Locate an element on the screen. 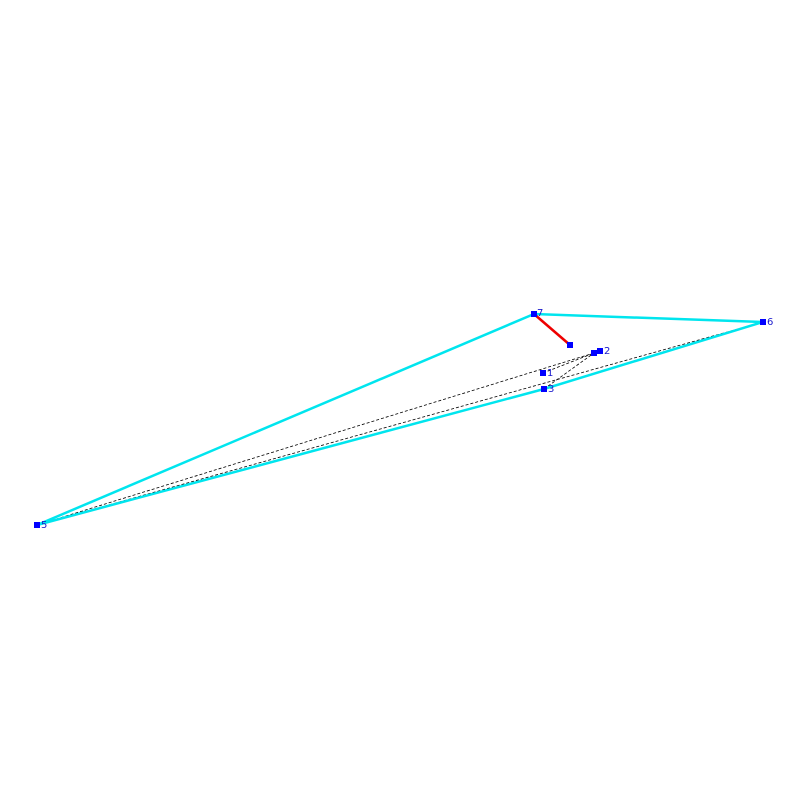 The height and width of the screenshot is (800, 800). node-label: 1 is located at coordinates (550, 373).